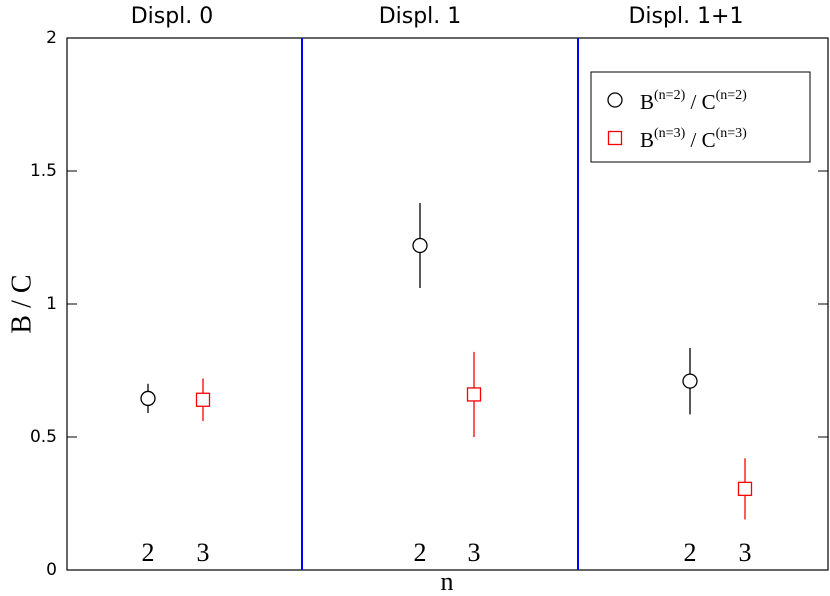 This screenshot has width=830, height=596. I want to click on panel-title: Displ. 1, so click(420, 16).